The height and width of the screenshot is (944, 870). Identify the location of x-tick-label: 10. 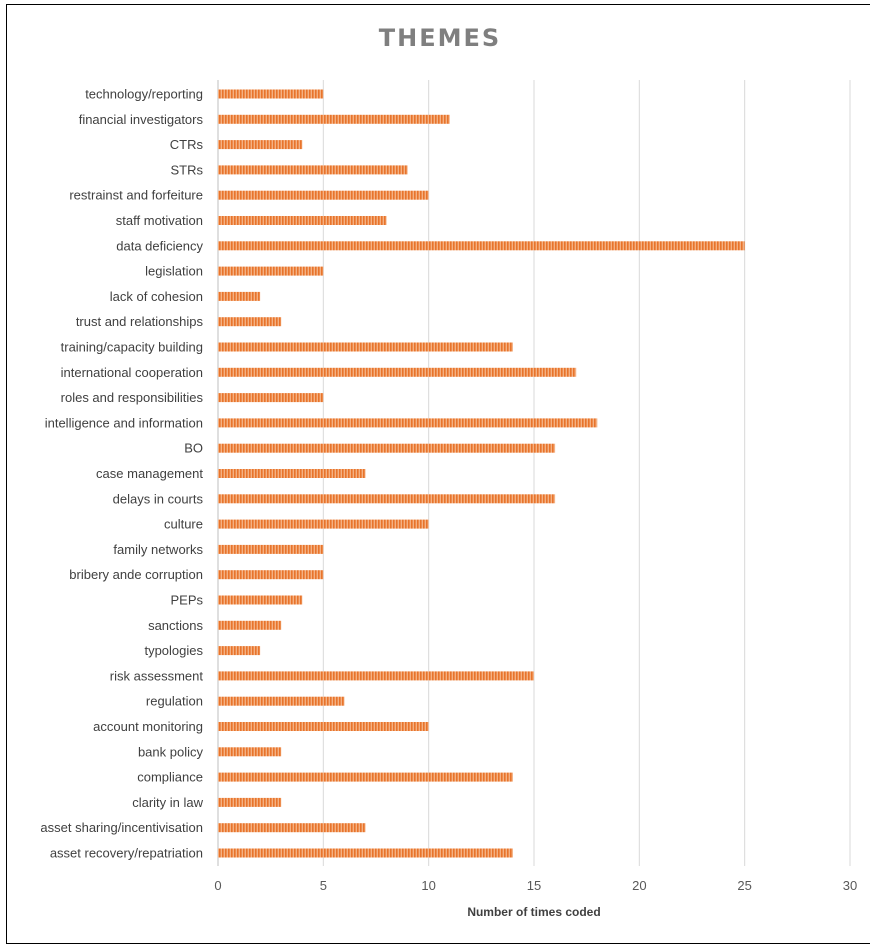
(428, 885).